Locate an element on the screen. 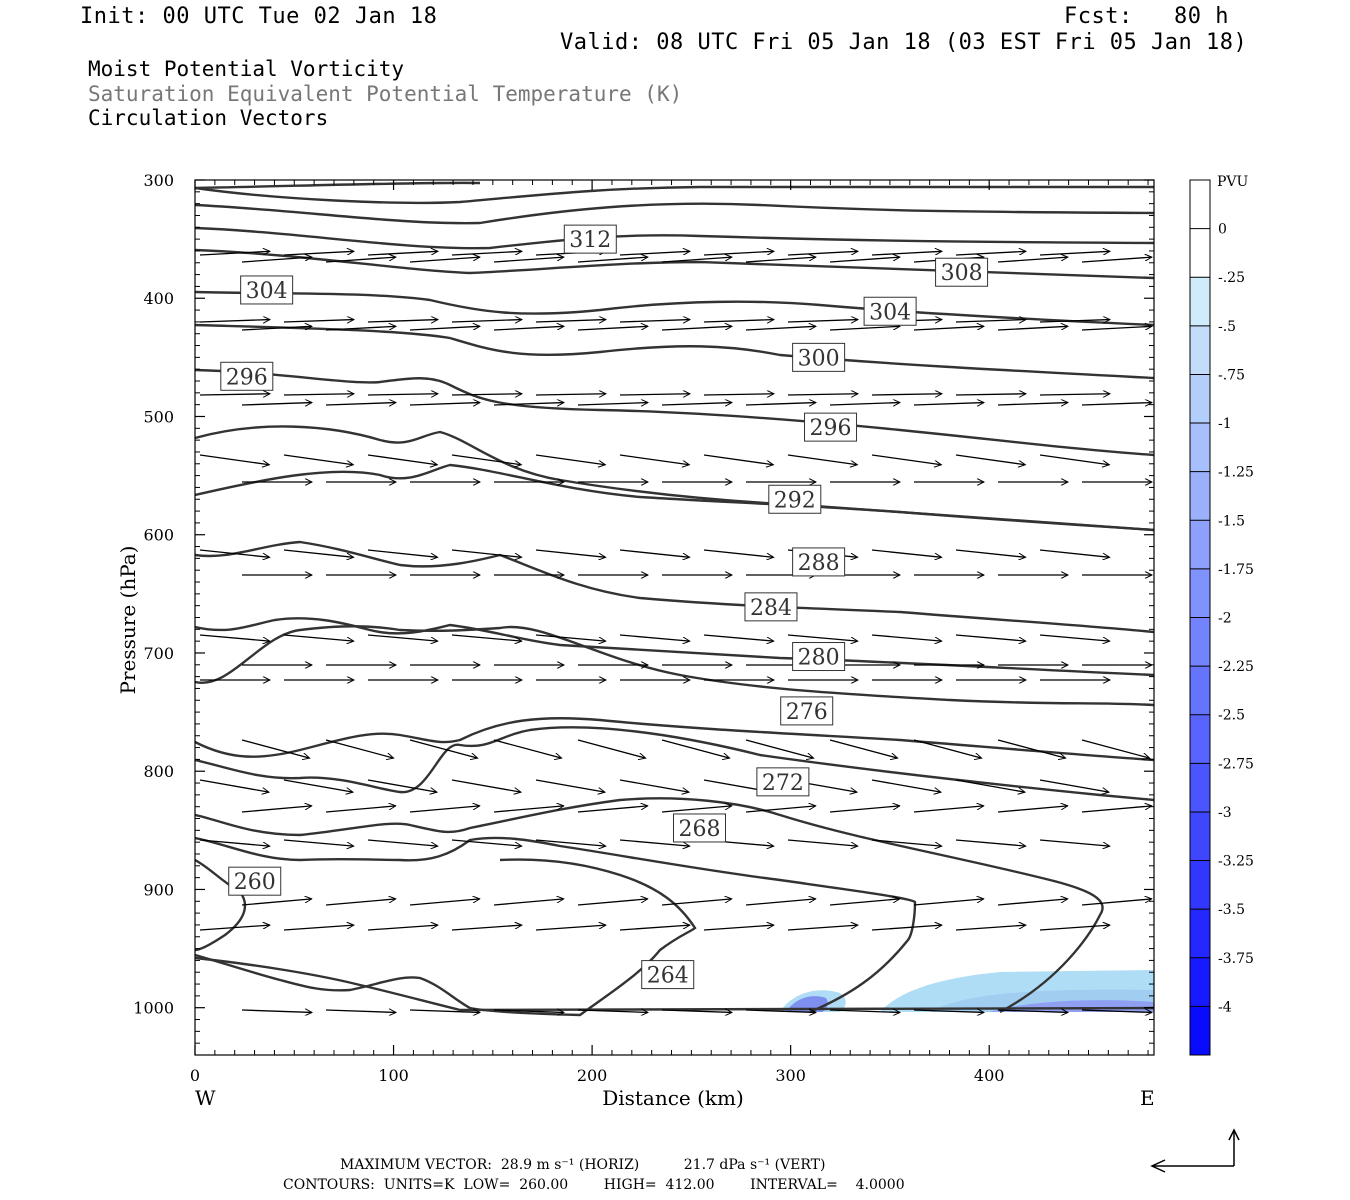  contour-label-264: 264 is located at coordinates (668, 975).